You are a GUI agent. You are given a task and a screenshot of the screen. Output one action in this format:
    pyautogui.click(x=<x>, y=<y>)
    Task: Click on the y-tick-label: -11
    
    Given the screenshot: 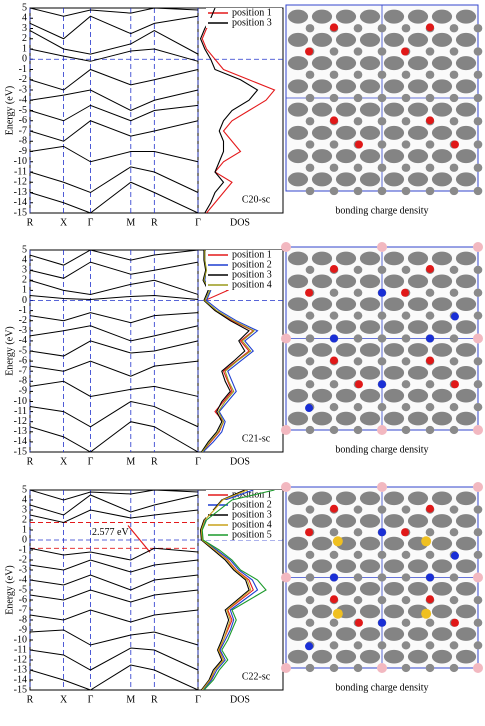 What is the action you would take?
    pyautogui.click(x=20, y=411)
    